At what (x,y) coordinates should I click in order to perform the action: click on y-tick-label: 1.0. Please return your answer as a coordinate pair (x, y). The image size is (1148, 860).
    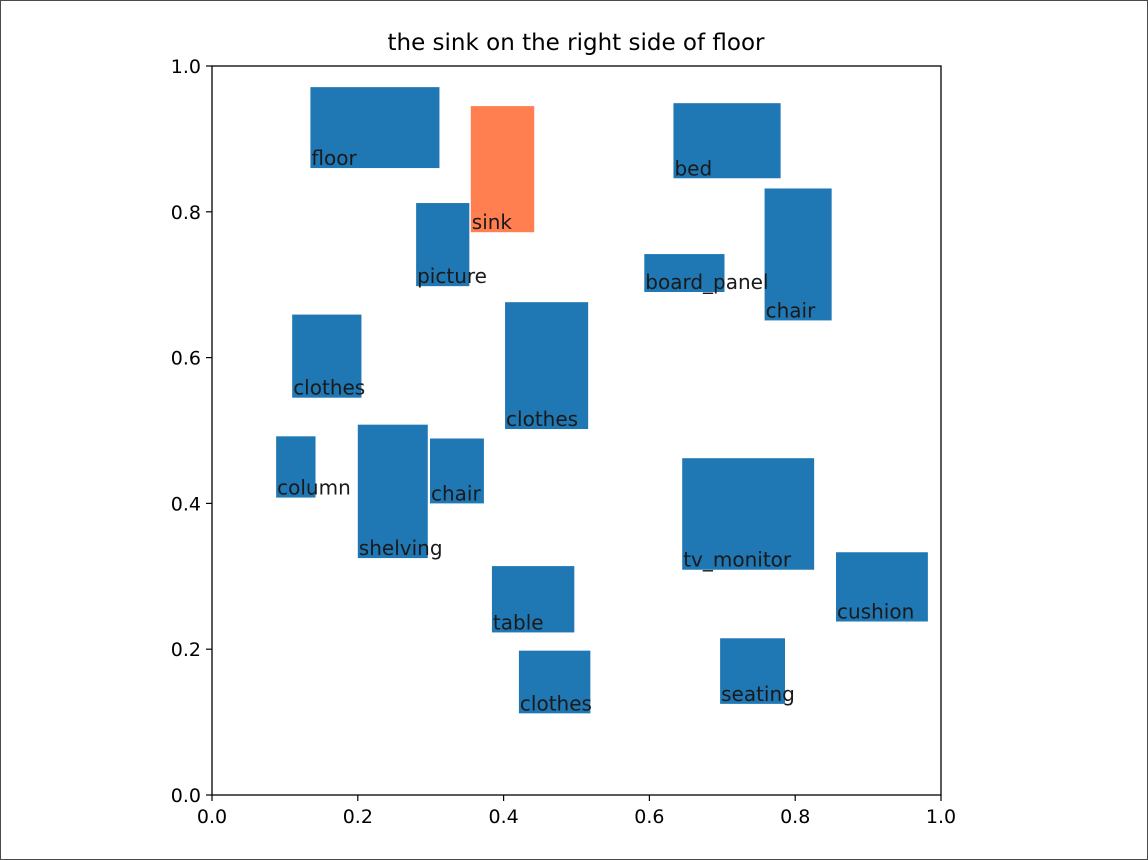
    Looking at the image, I should click on (186, 67).